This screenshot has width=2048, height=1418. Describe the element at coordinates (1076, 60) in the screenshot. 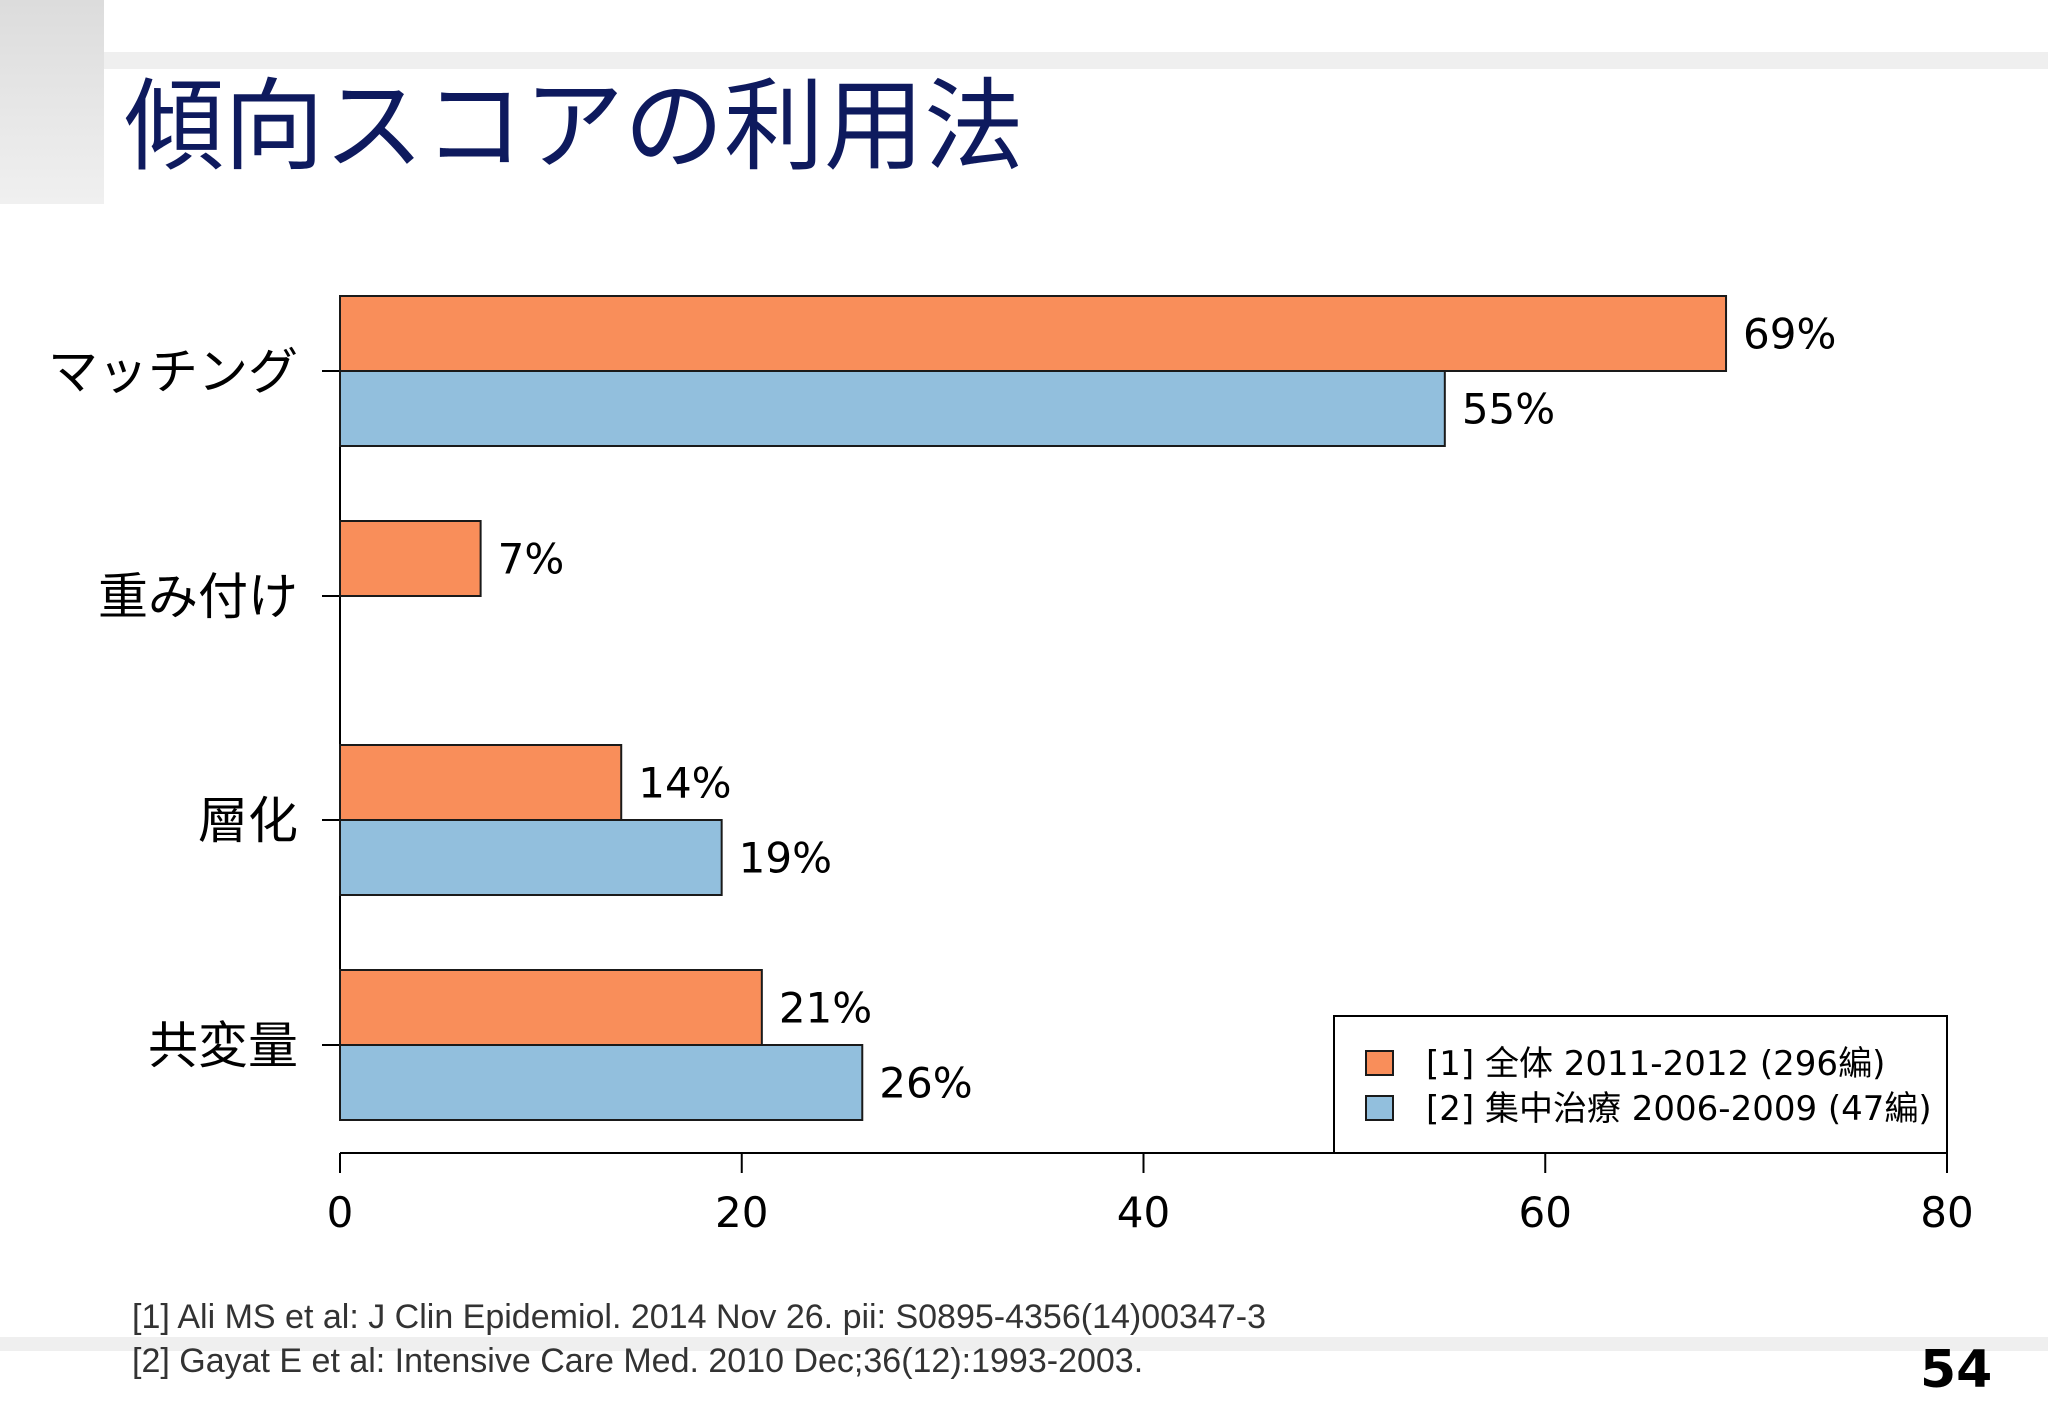

I see `header-bar` at that location.